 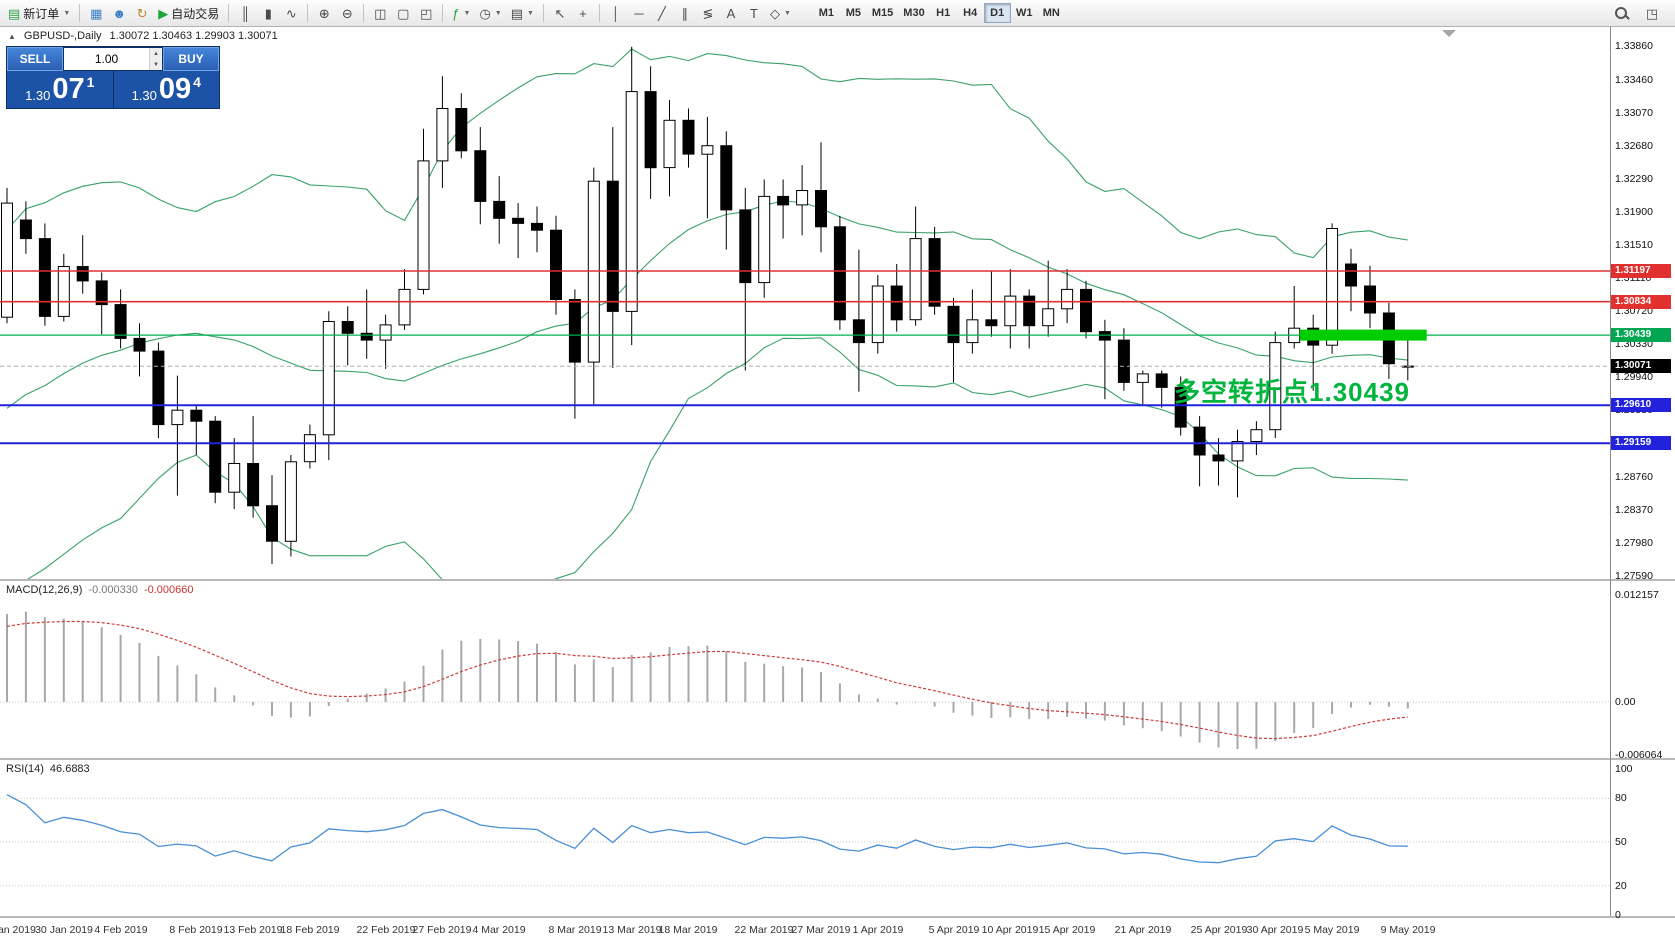 I want to click on cascade-windows-button: ▢, so click(x=403, y=13).